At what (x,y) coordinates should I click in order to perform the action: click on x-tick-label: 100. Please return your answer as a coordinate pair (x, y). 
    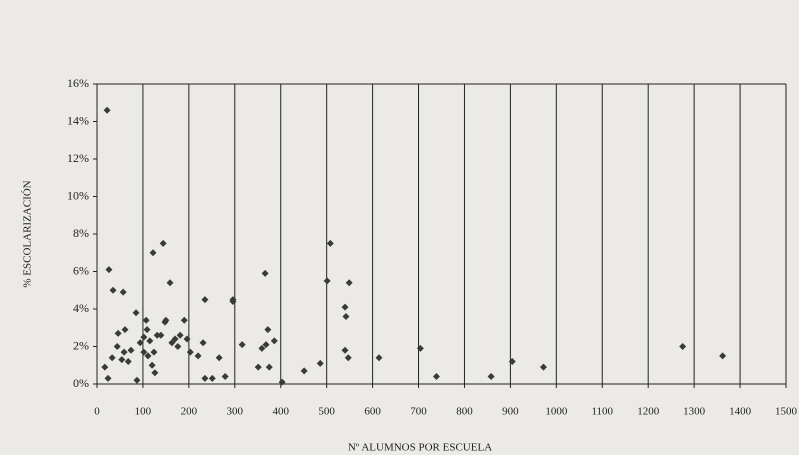
    Looking at the image, I should click on (143, 412).